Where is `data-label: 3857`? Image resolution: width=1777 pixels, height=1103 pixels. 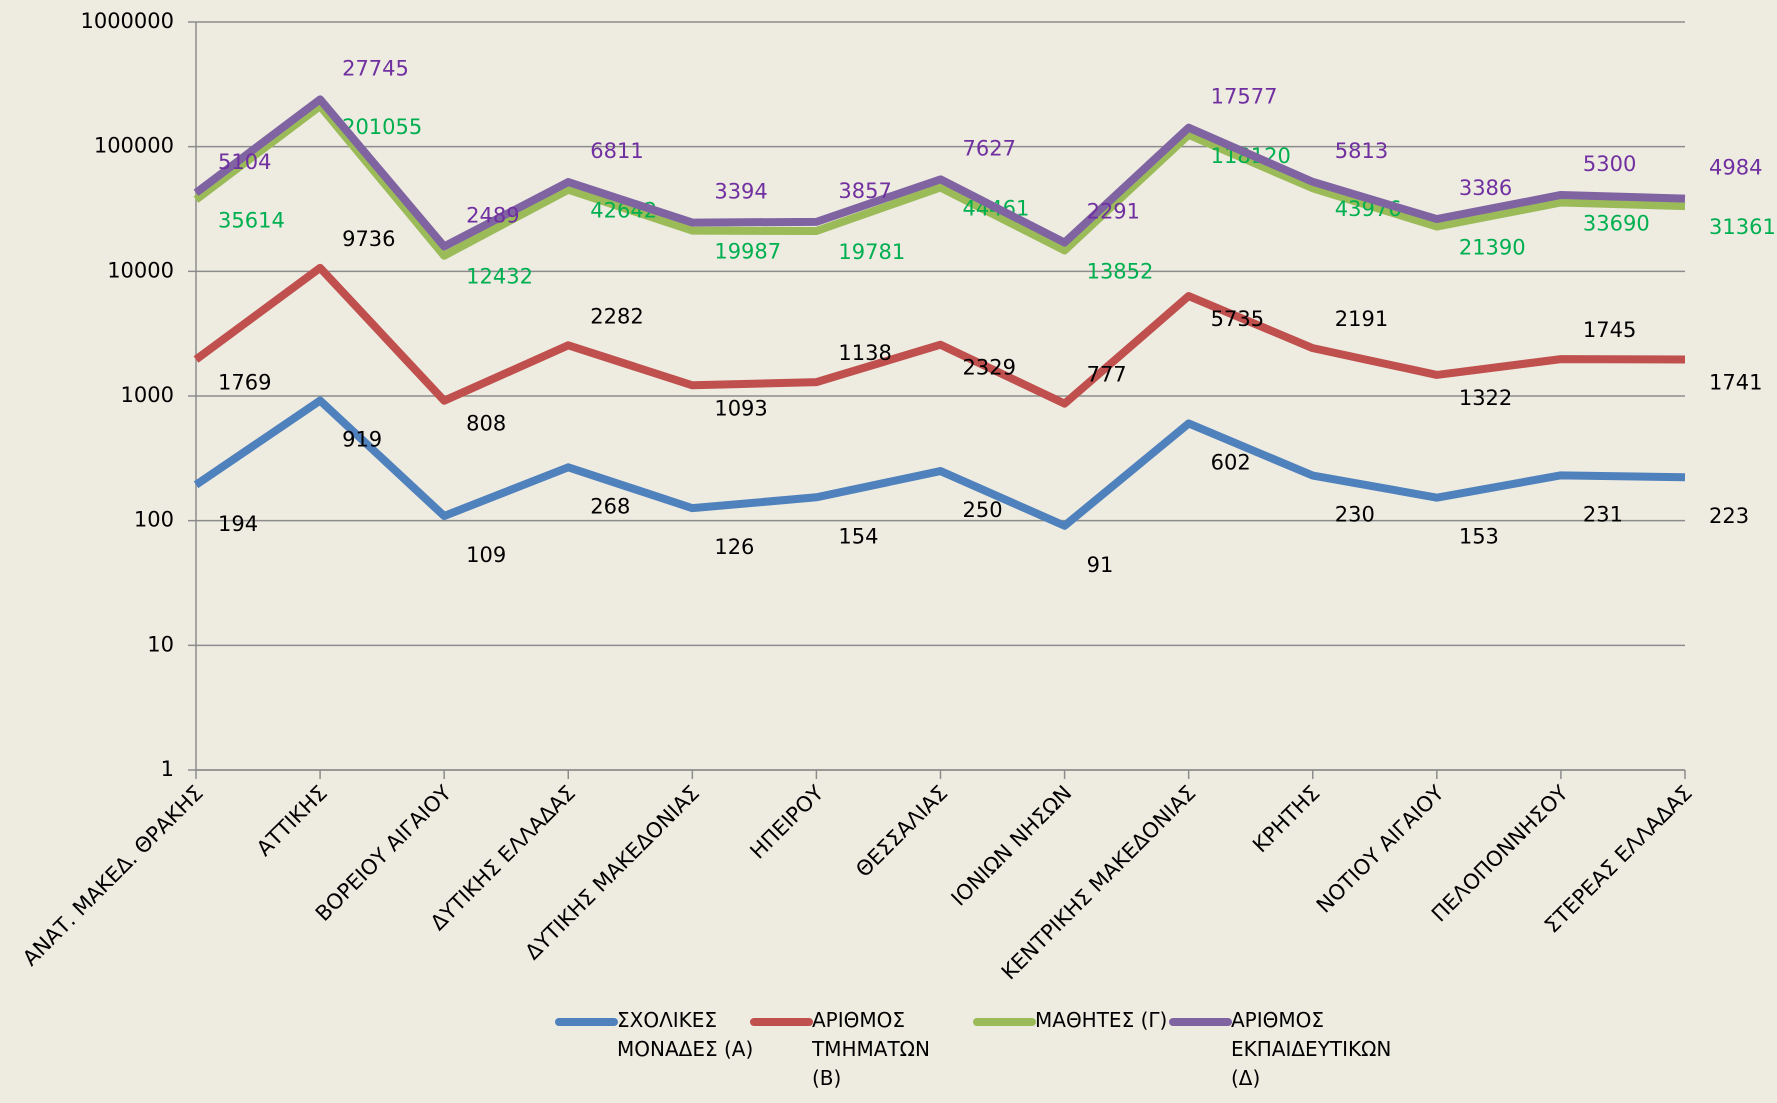
data-label: 3857 is located at coordinates (864, 191).